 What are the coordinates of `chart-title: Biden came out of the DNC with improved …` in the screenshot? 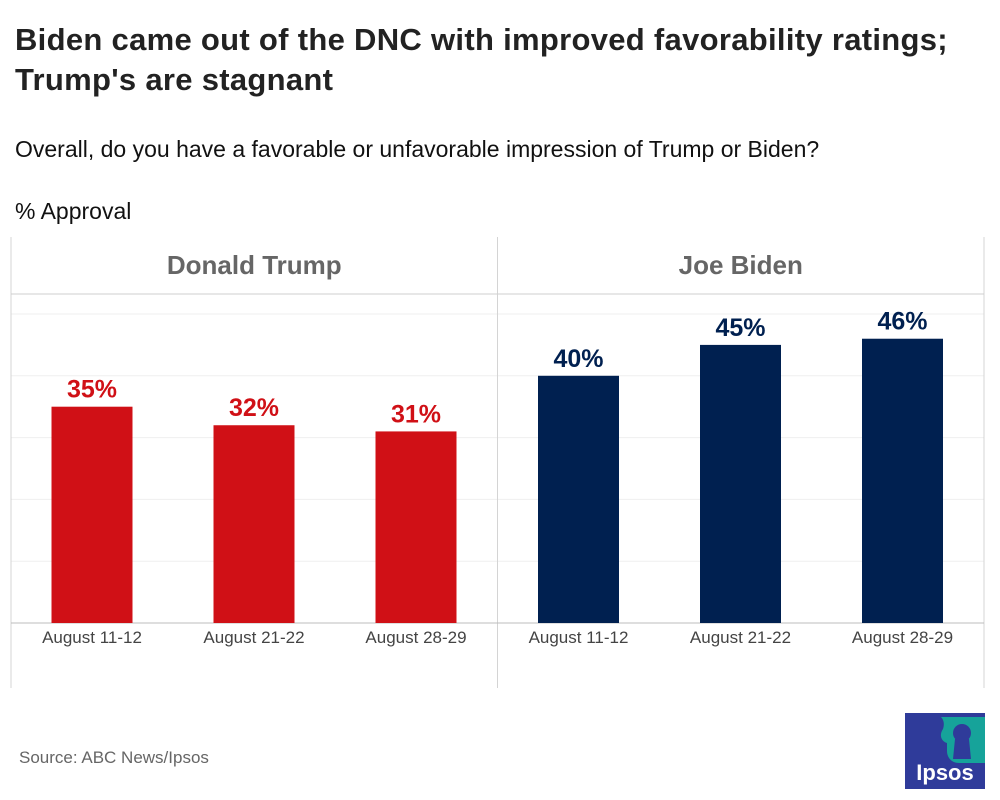 It's located at (481, 59).